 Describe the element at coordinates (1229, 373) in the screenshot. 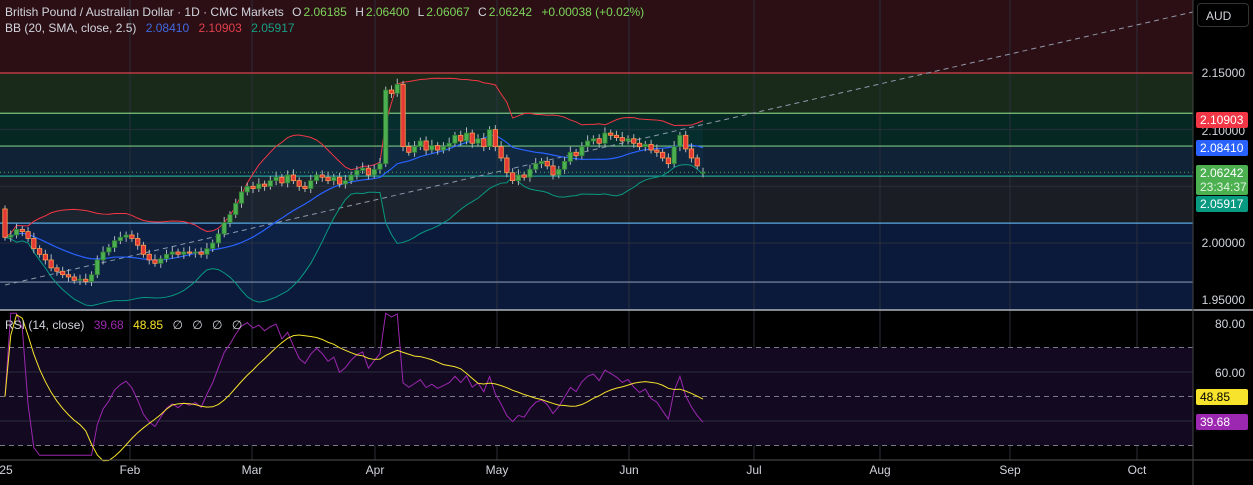

I see `rsi-tick: 60.00` at that location.